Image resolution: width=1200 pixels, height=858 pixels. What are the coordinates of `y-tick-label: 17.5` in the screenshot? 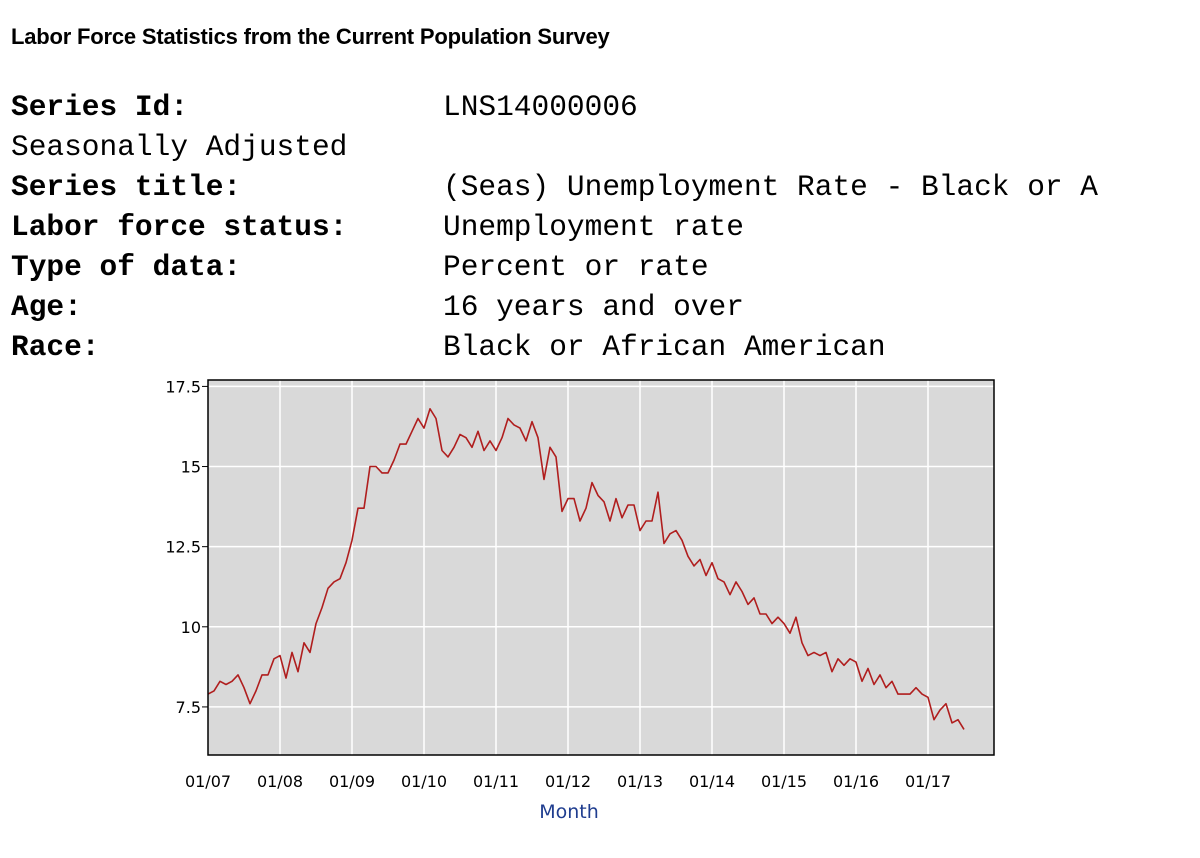 It's located at (183, 386).